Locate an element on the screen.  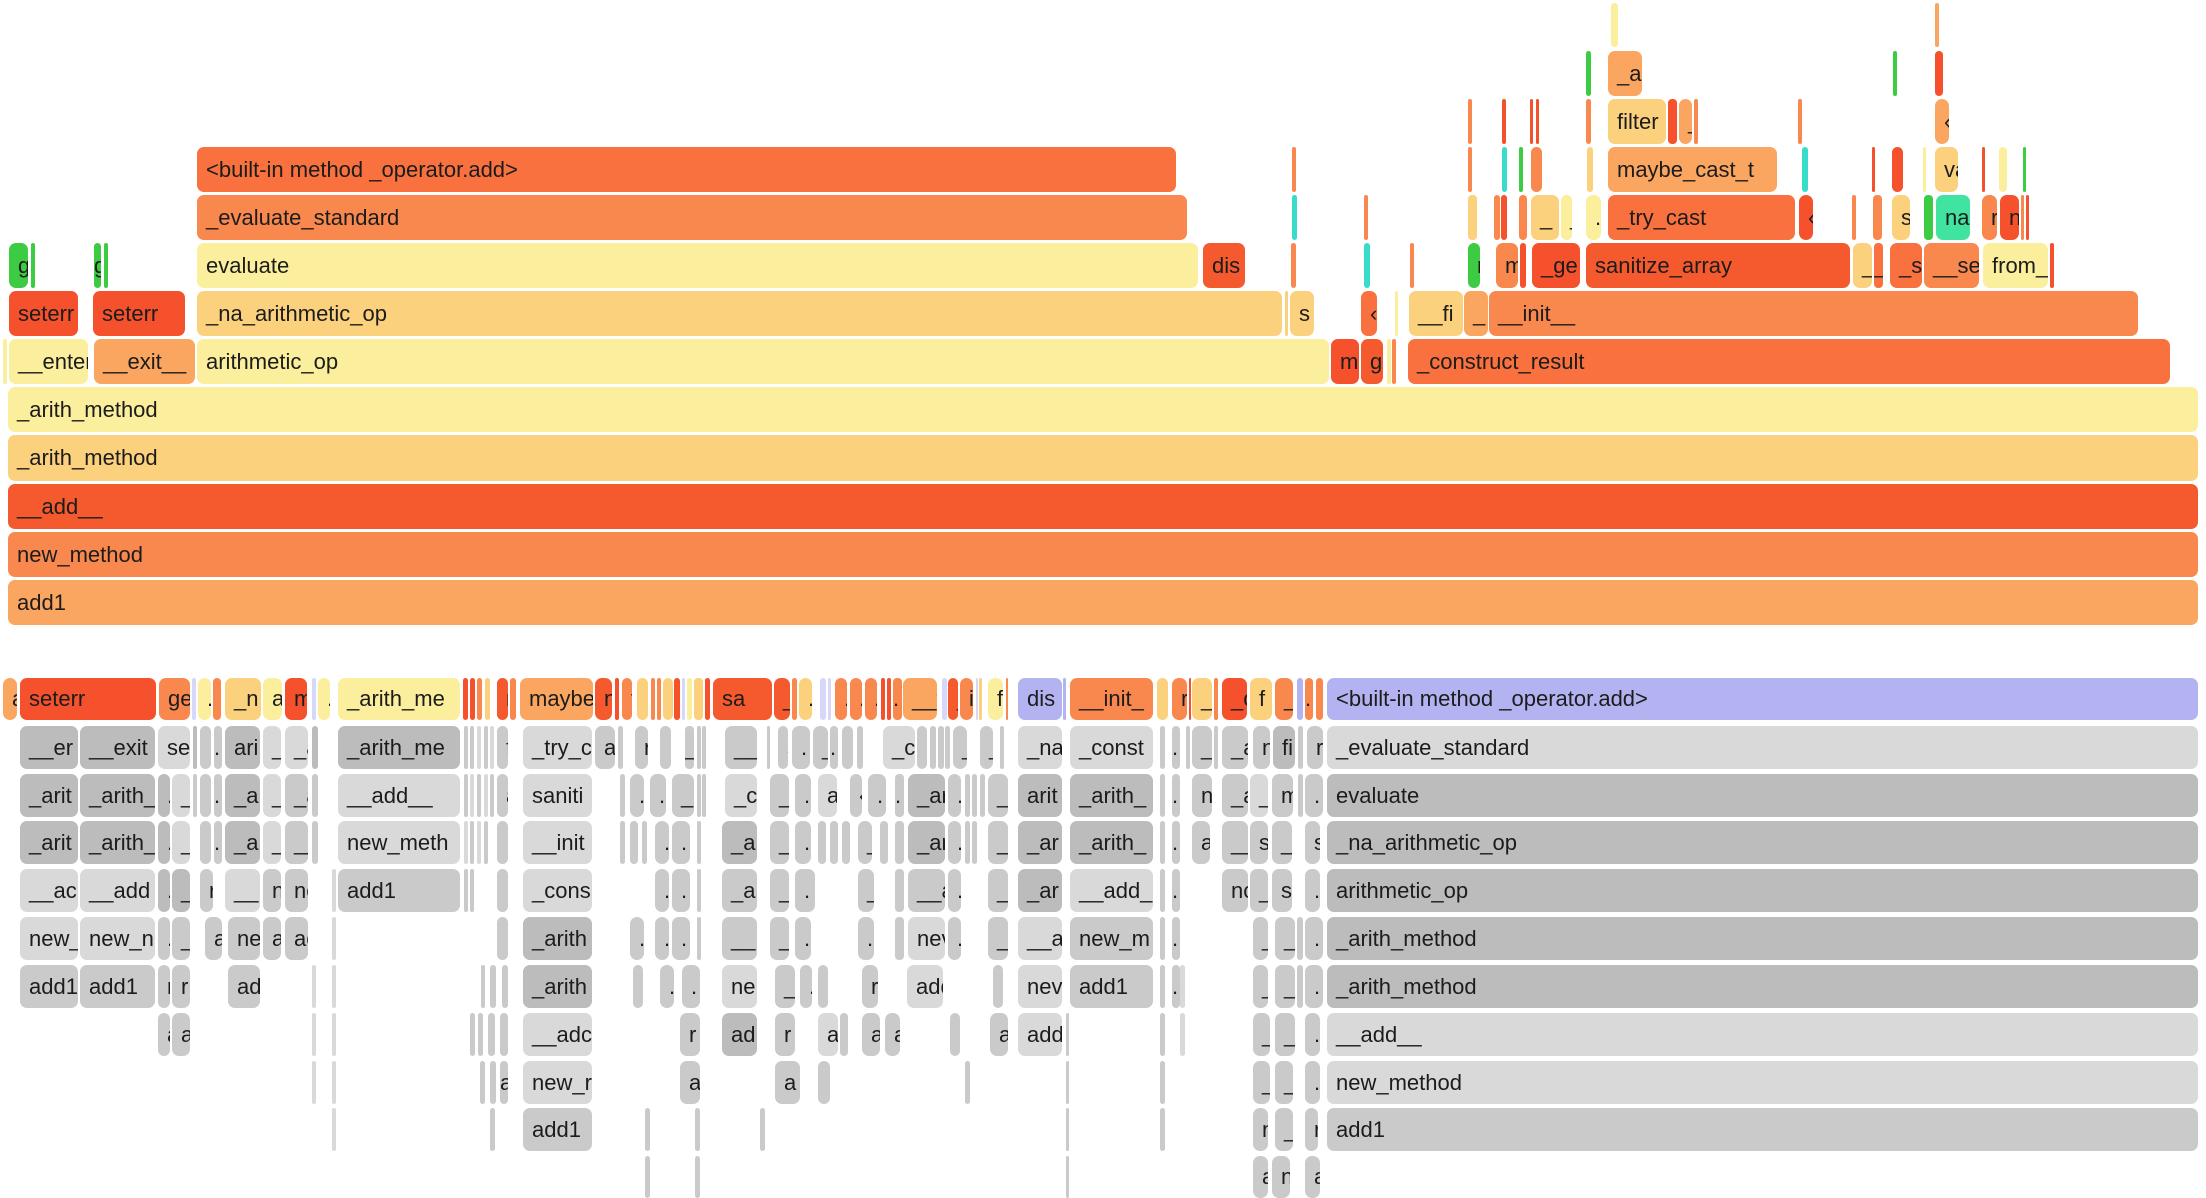
frame-s: s is located at coordinates (1901, 217).